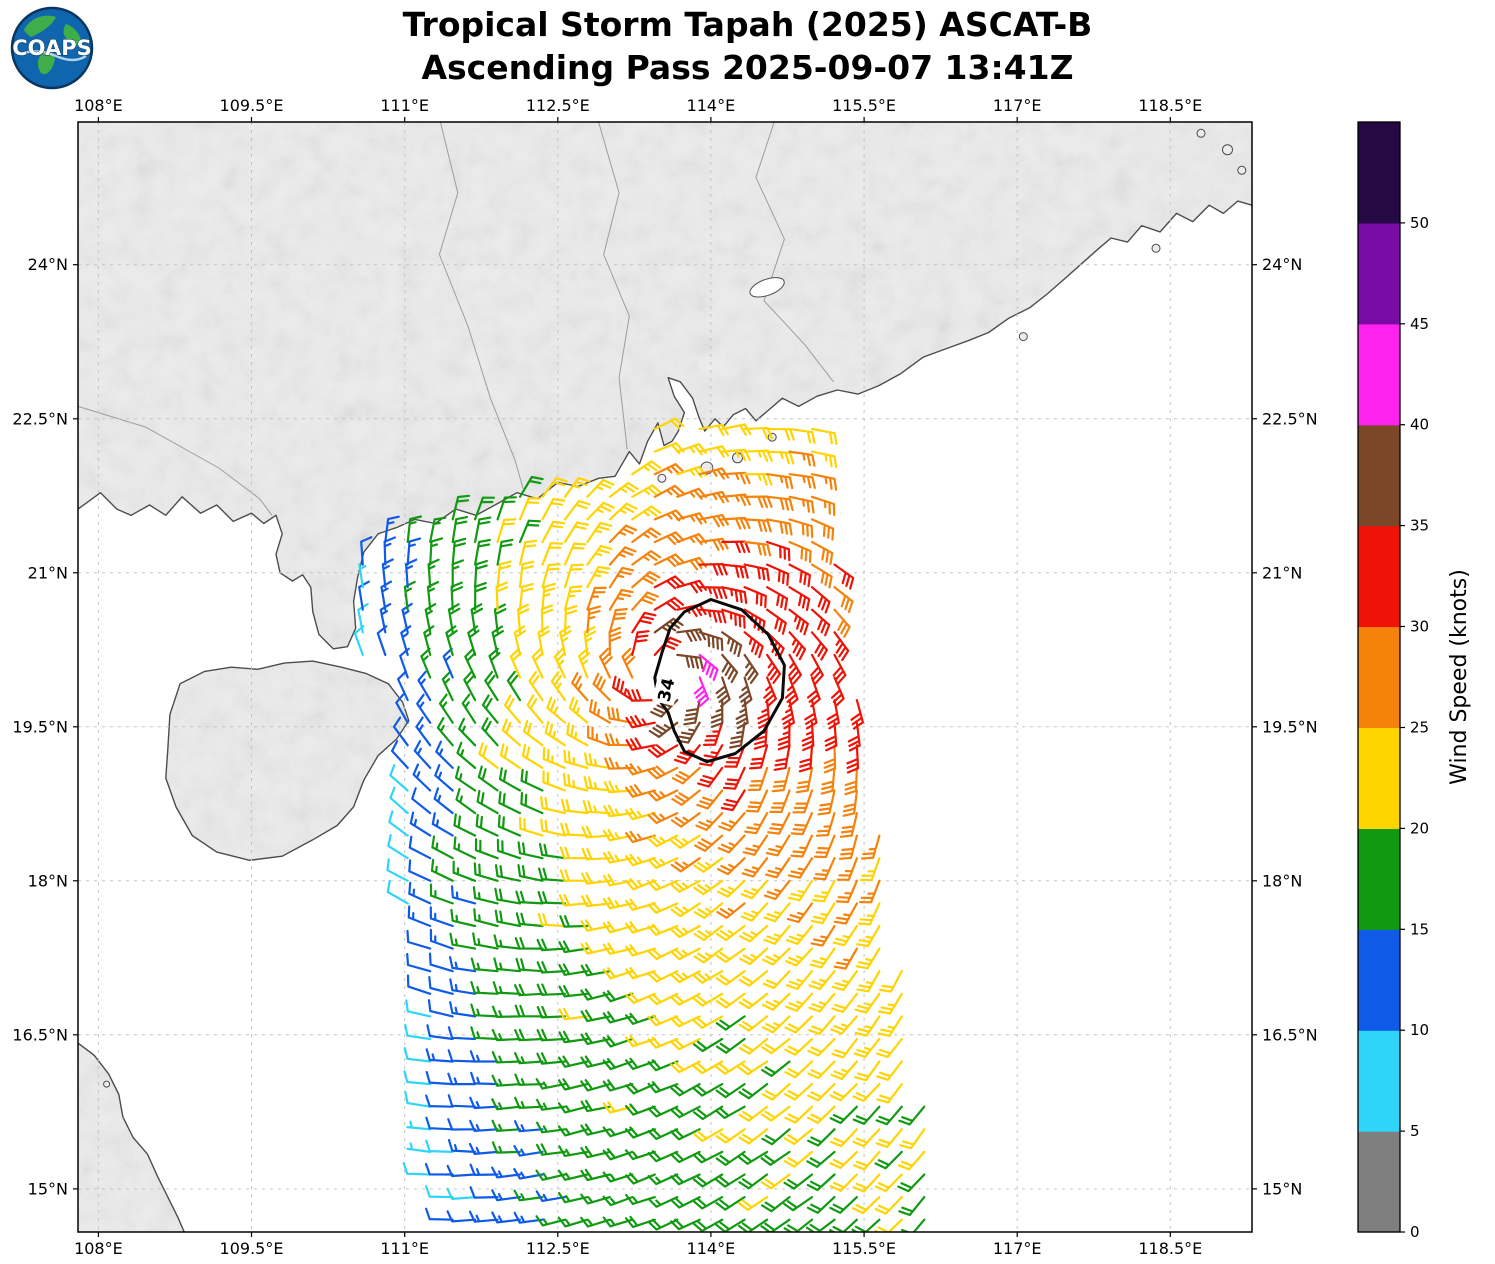 Image resolution: width=1495 pixels, height=1264 pixels. What do you see at coordinates (1017, 105) in the screenshot?
I see `lon-tick-label-top: 117°E` at bounding box center [1017, 105].